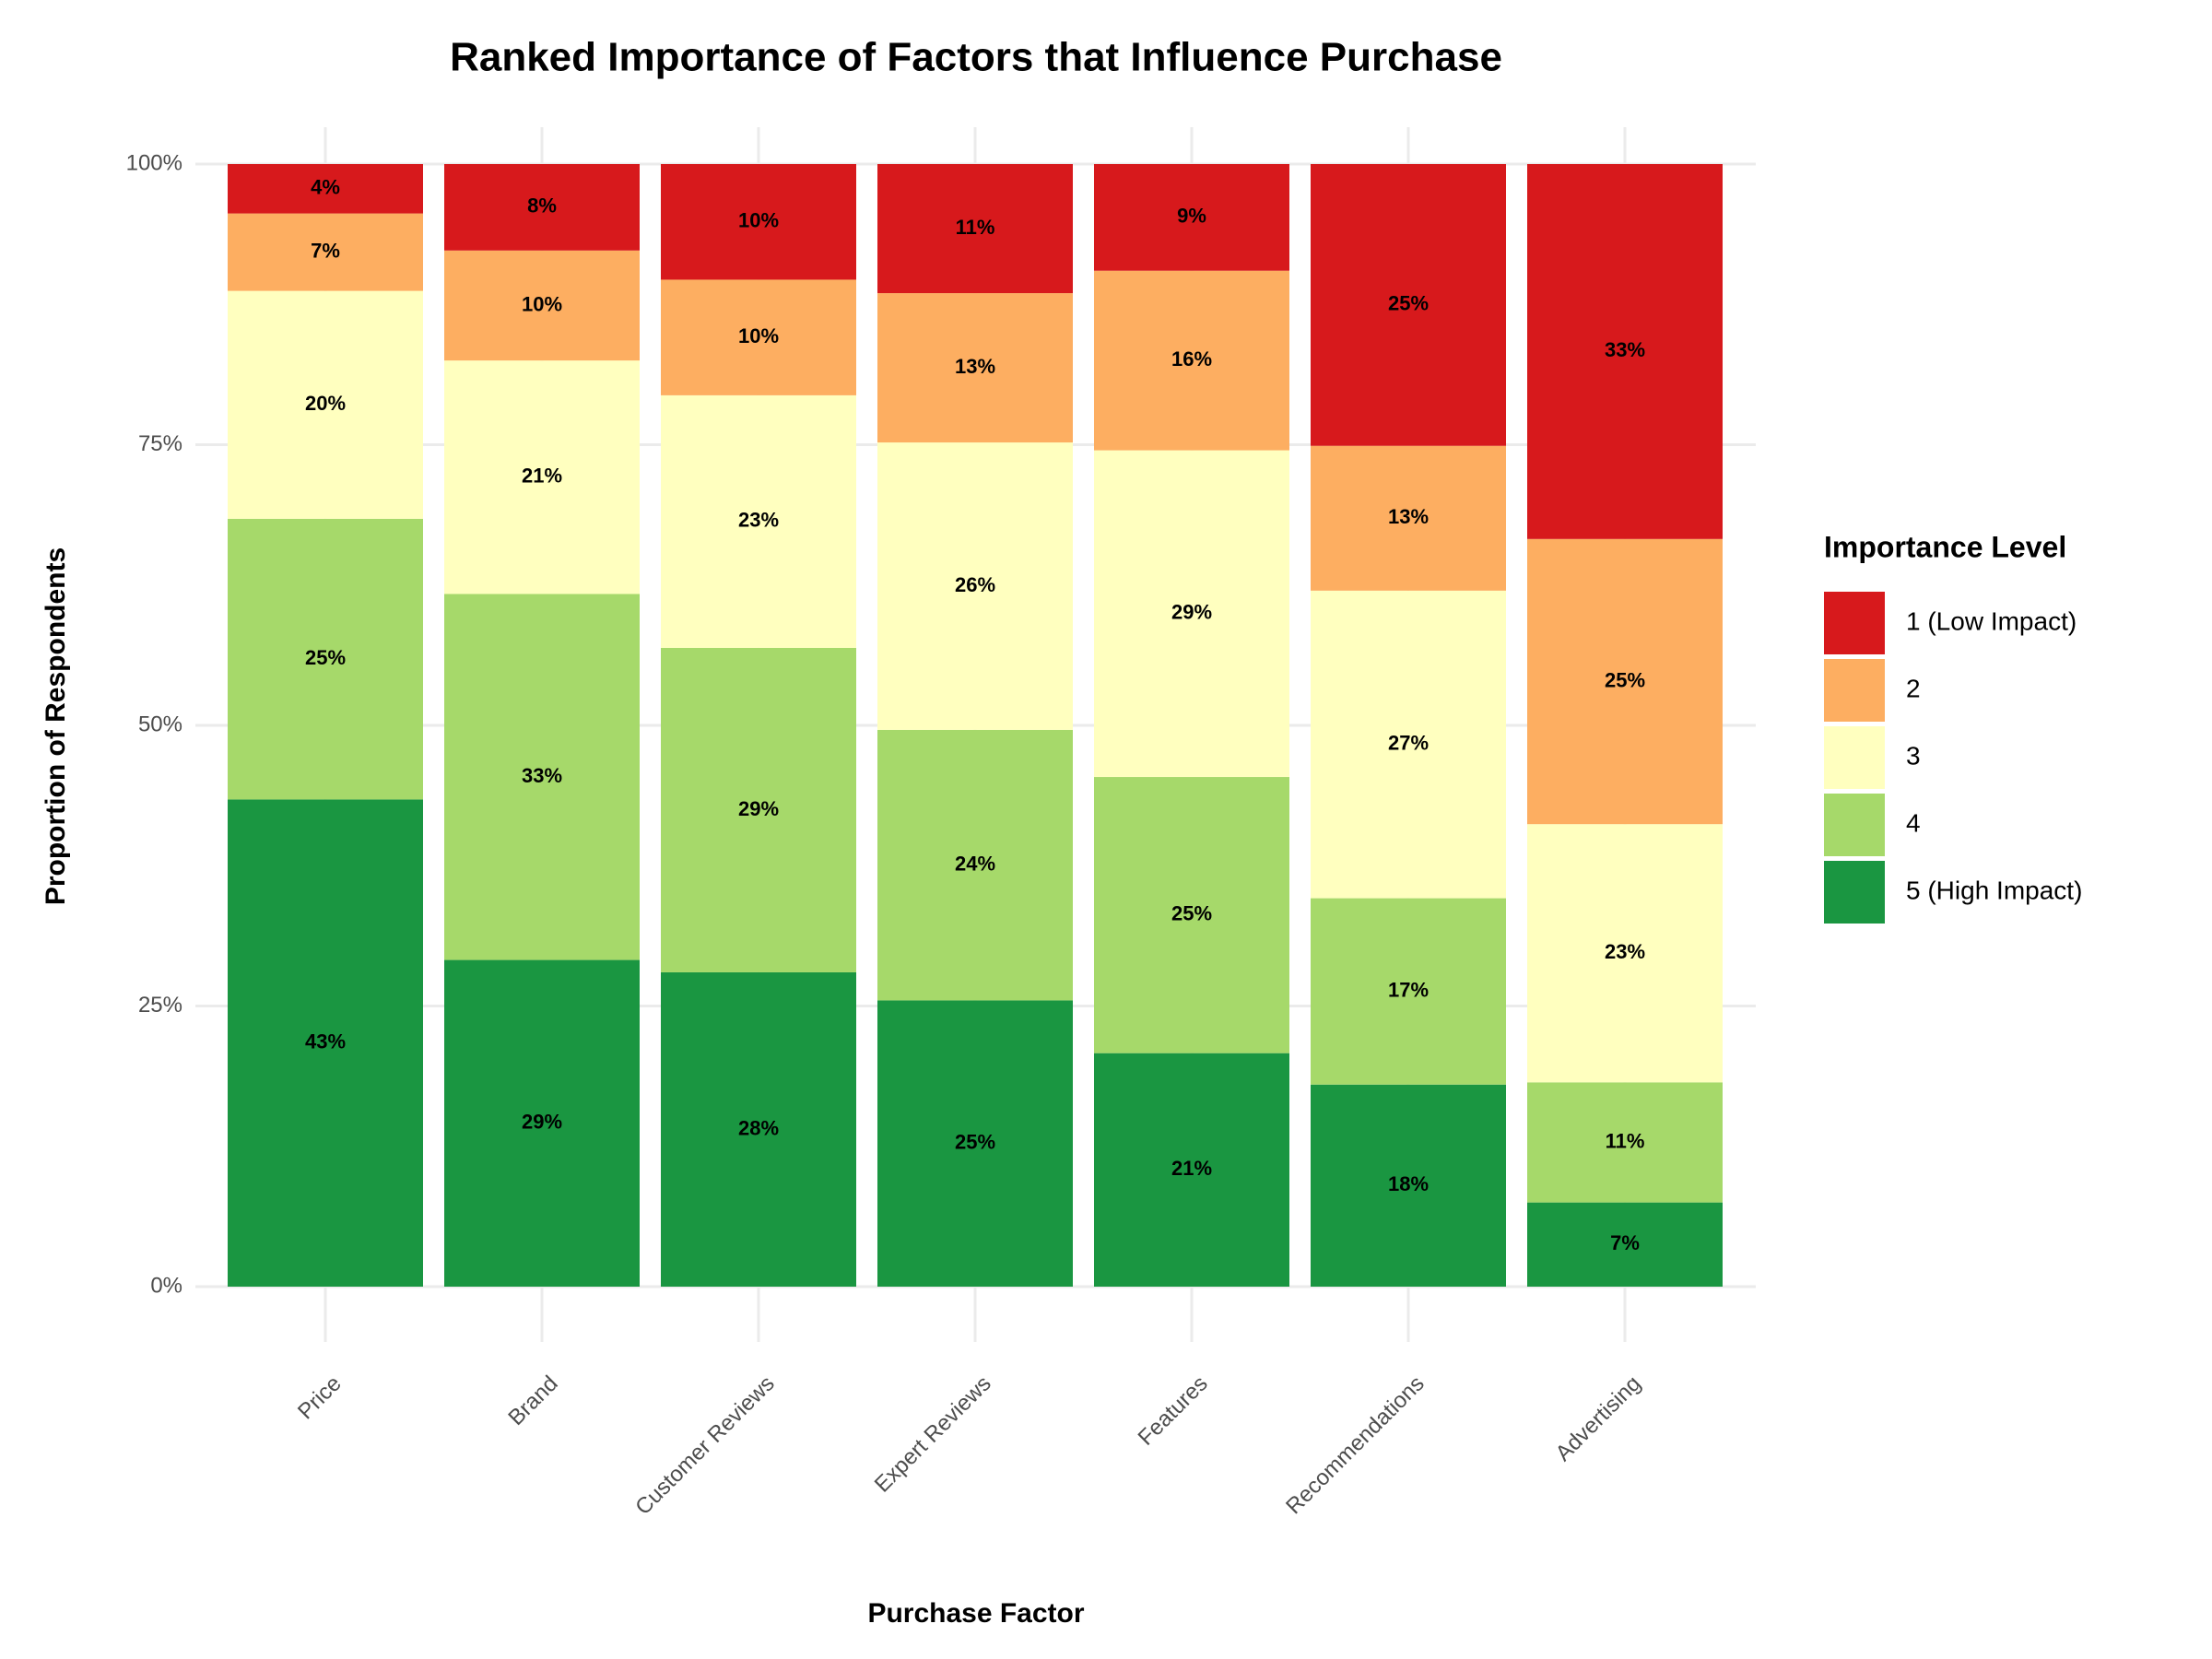 The height and width of the screenshot is (1659, 2212). I want to click on data-label: 26%, so click(975, 584).